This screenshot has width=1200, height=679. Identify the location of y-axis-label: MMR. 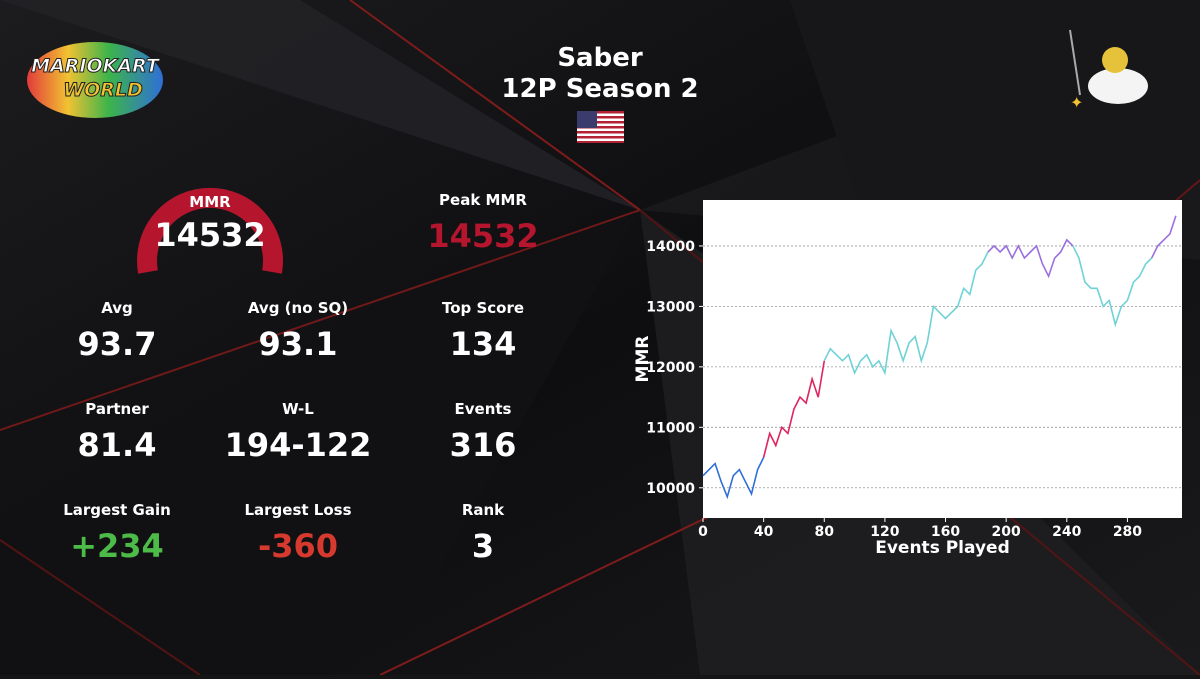
(643, 359).